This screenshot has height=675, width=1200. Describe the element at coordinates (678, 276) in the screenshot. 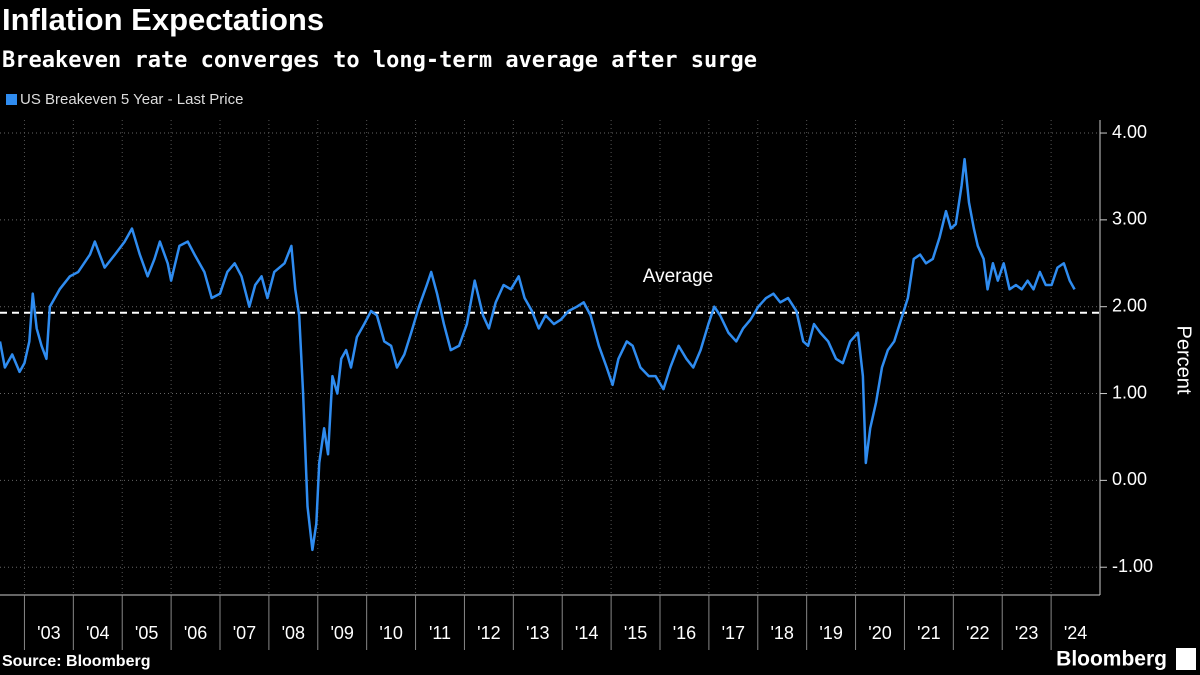

I see `average-label: Average` at that location.